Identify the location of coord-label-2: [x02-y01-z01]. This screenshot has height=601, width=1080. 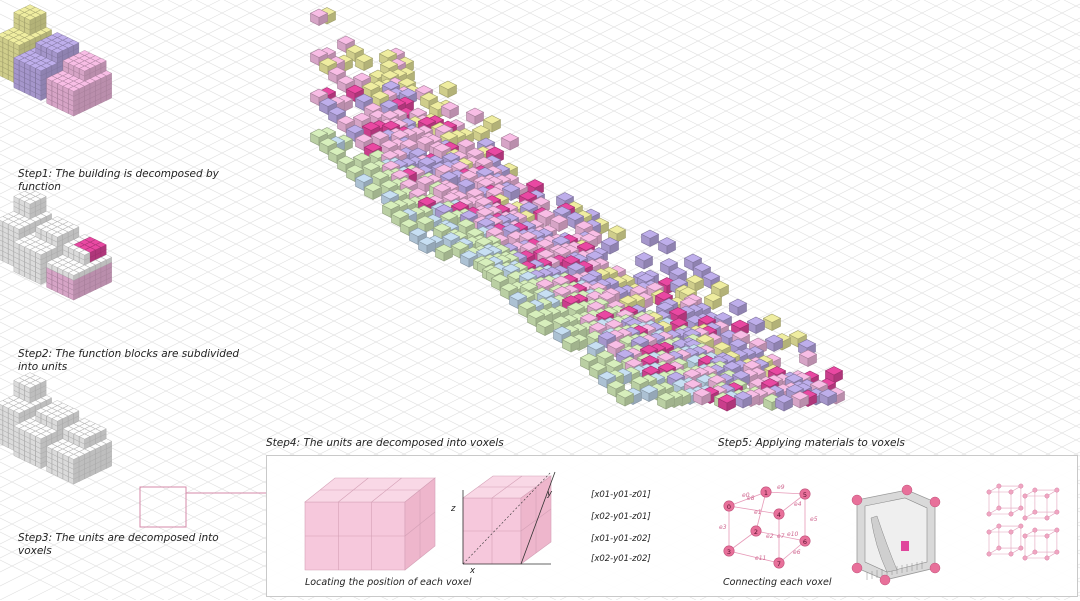
(621, 517).